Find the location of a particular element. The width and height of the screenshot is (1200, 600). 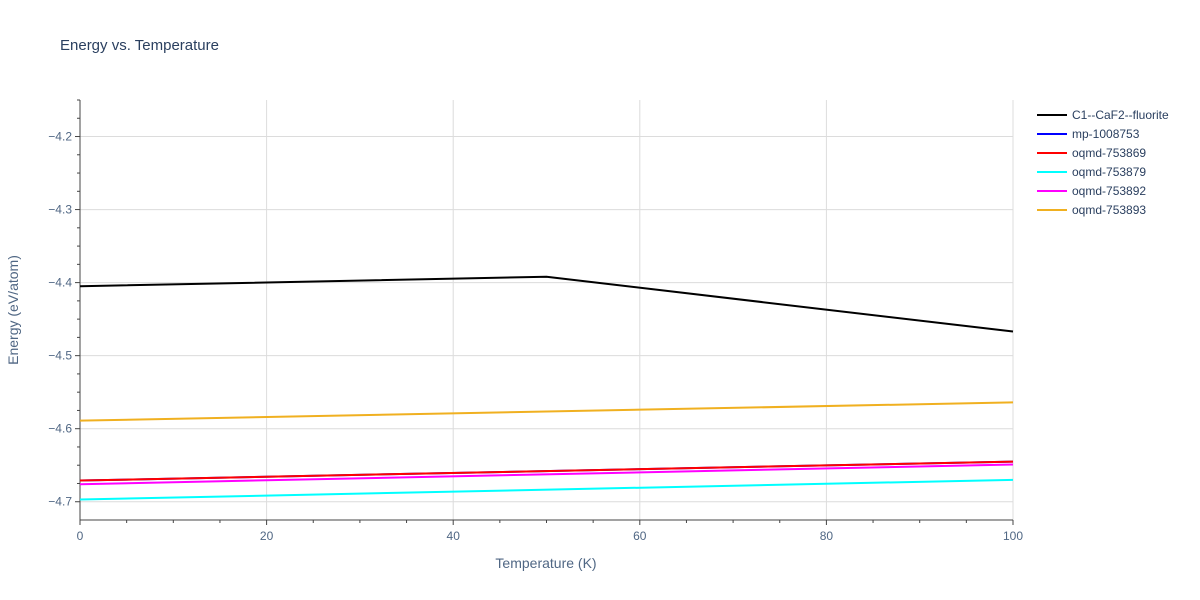

y-axis-title: Energy (eV/atom) is located at coordinates (13, 310).